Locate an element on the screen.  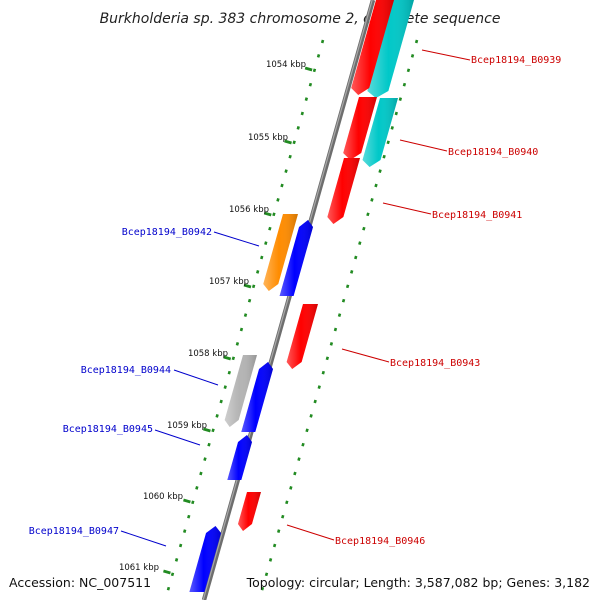
gene-label-b0945: Bcep18194_B0945 is located at coordinates (108, 429).